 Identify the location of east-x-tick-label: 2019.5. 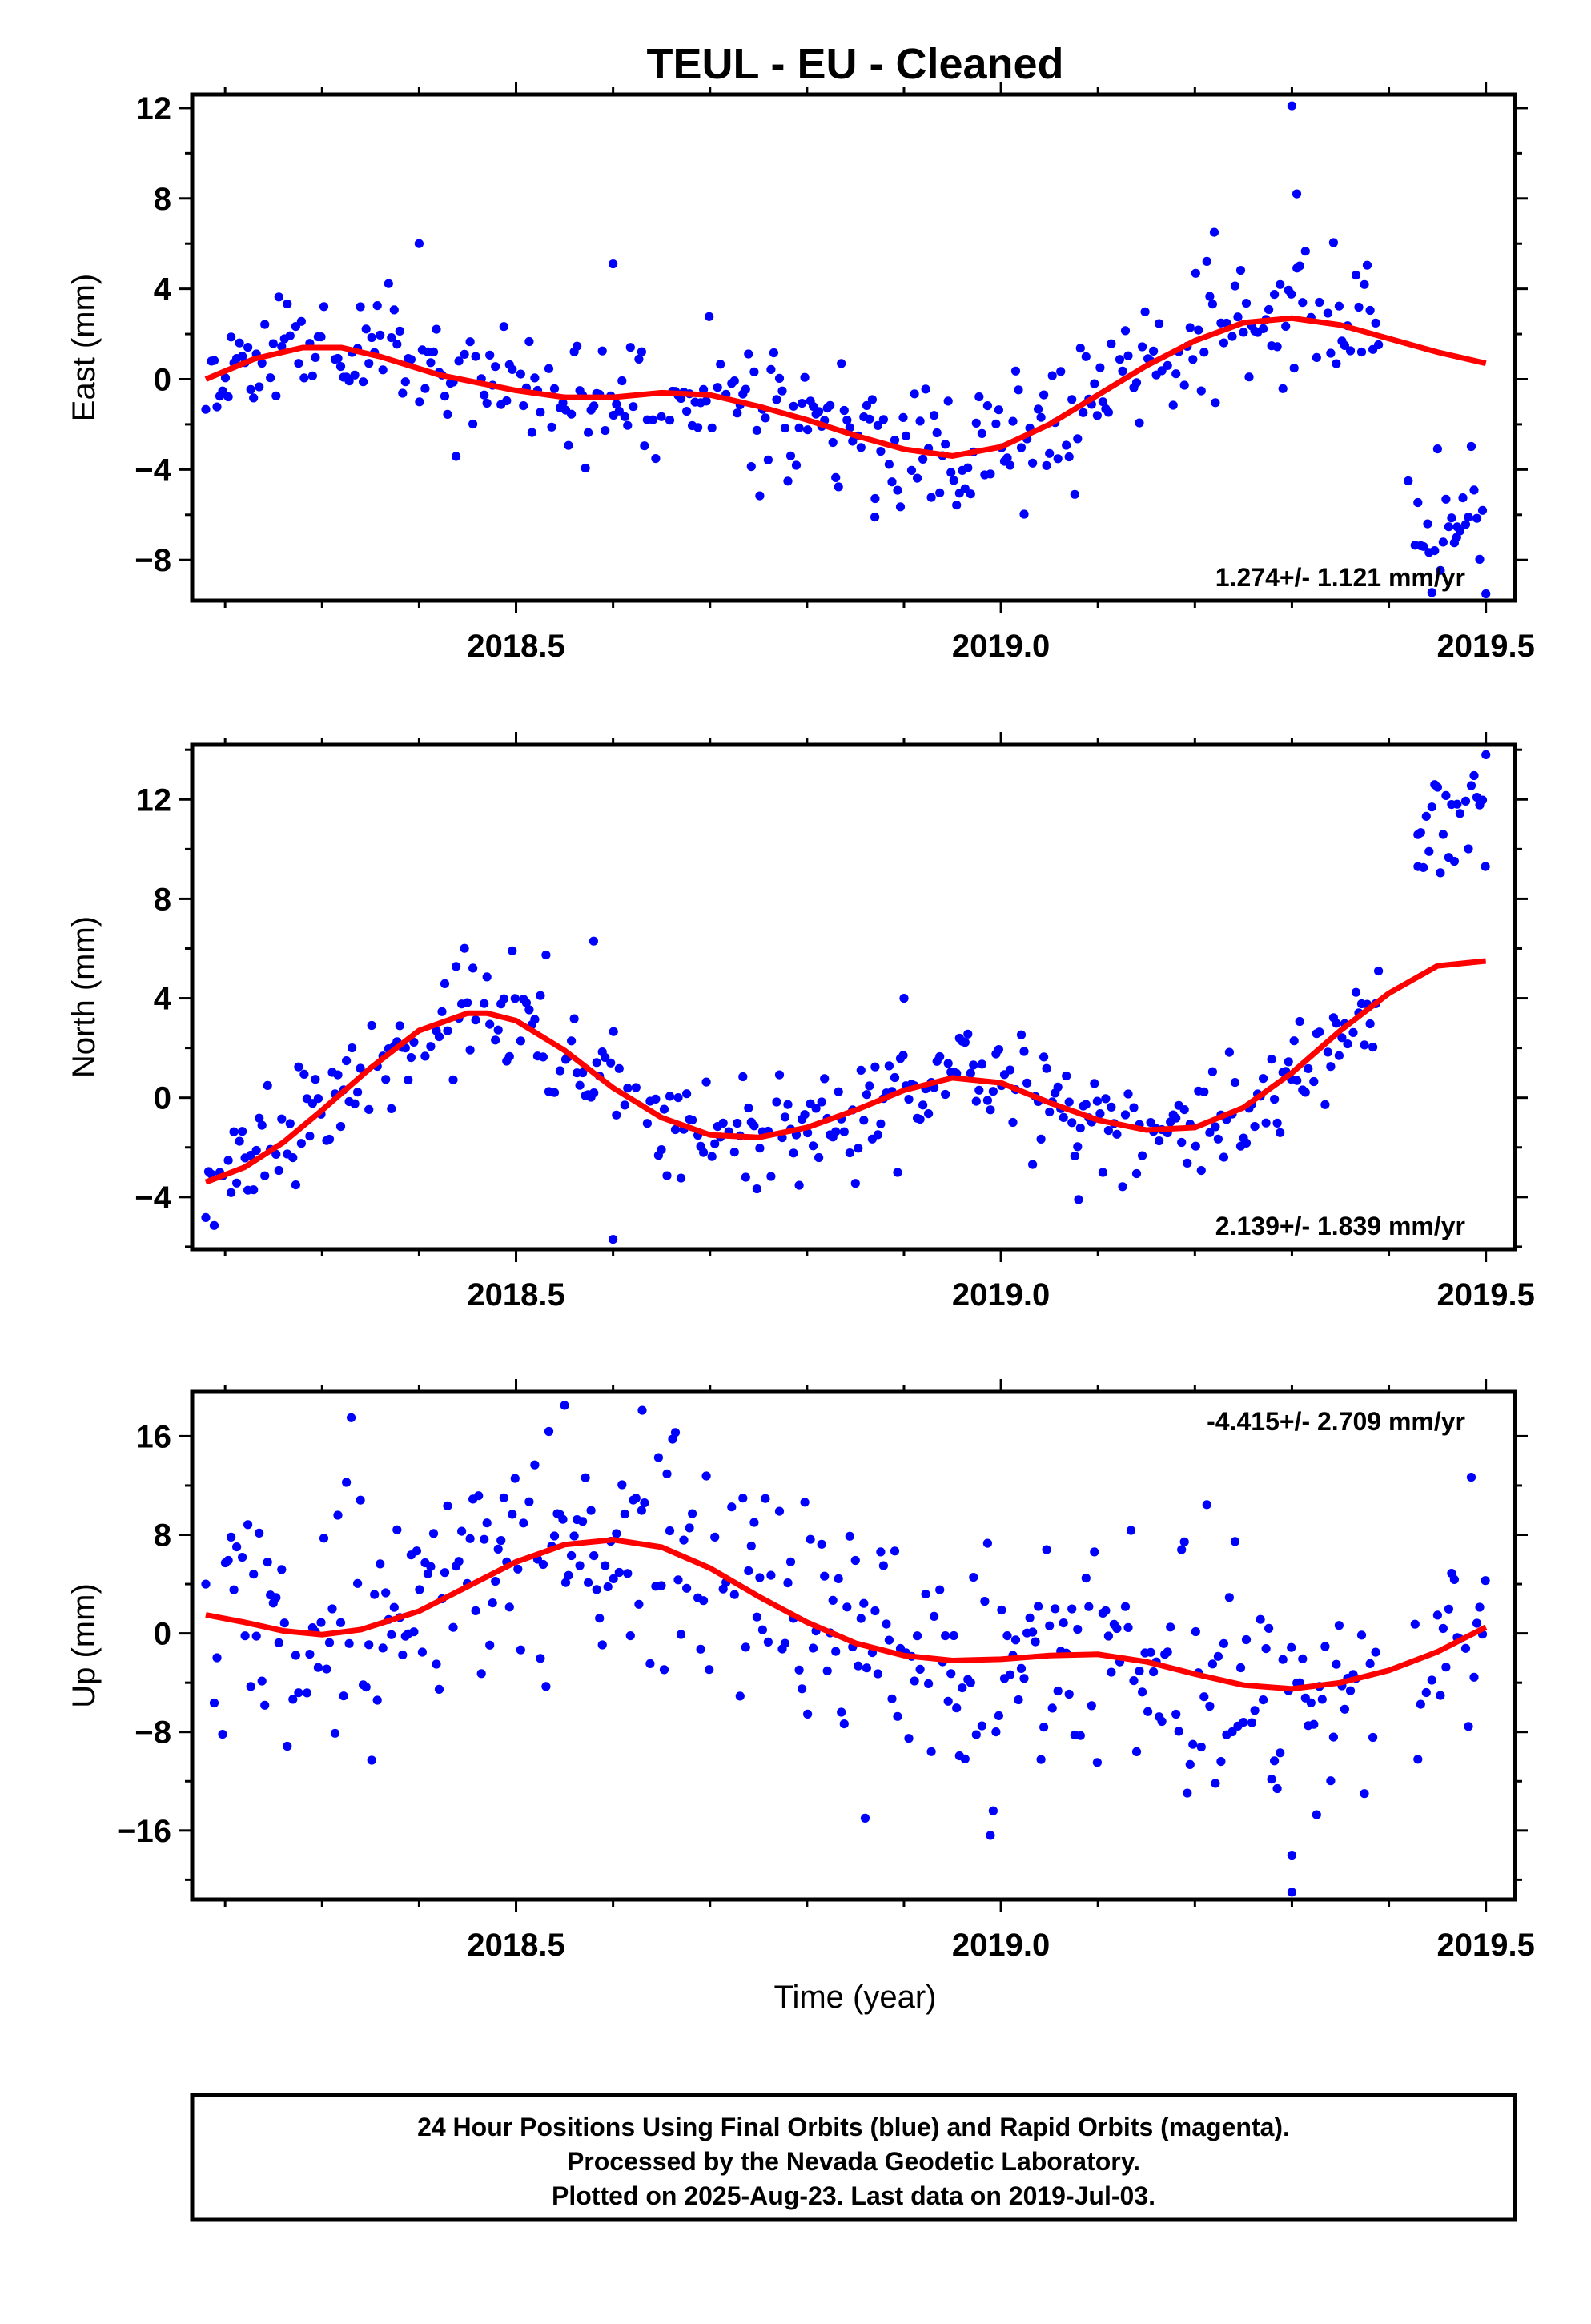
(1485, 646).